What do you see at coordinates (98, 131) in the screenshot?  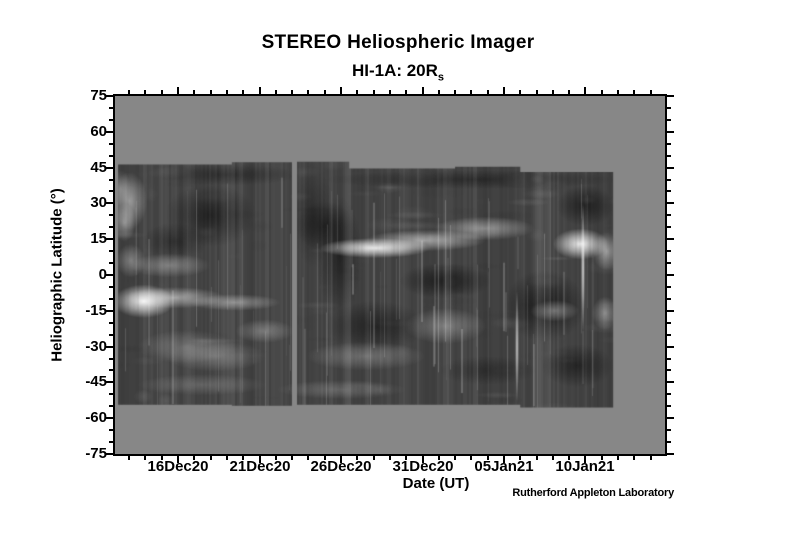 I see `y-tick-label: 60` at bounding box center [98, 131].